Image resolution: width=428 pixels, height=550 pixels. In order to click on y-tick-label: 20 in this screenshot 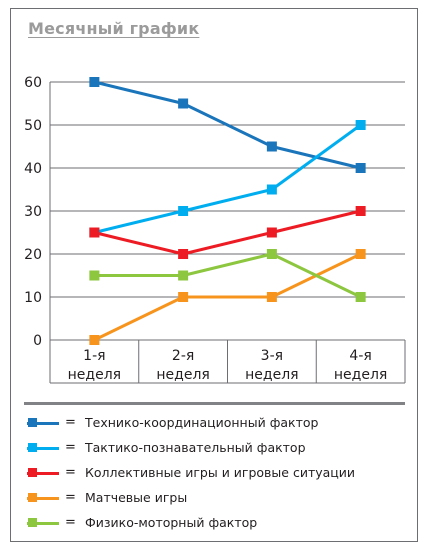, I will do `click(33, 255)`.